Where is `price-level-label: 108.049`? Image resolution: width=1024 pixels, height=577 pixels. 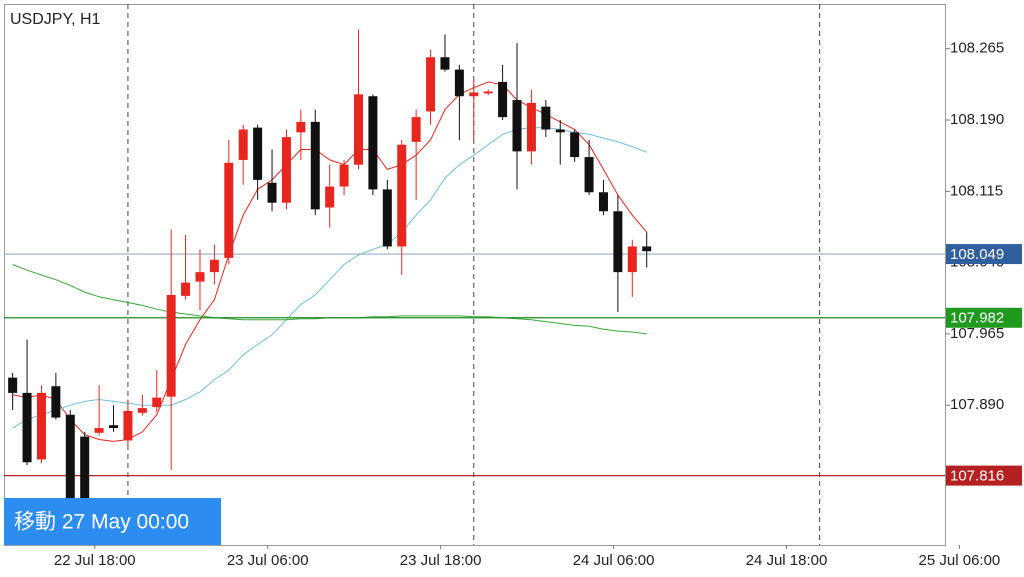
price-level-label: 108.049 is located at coordinates (977, 254).